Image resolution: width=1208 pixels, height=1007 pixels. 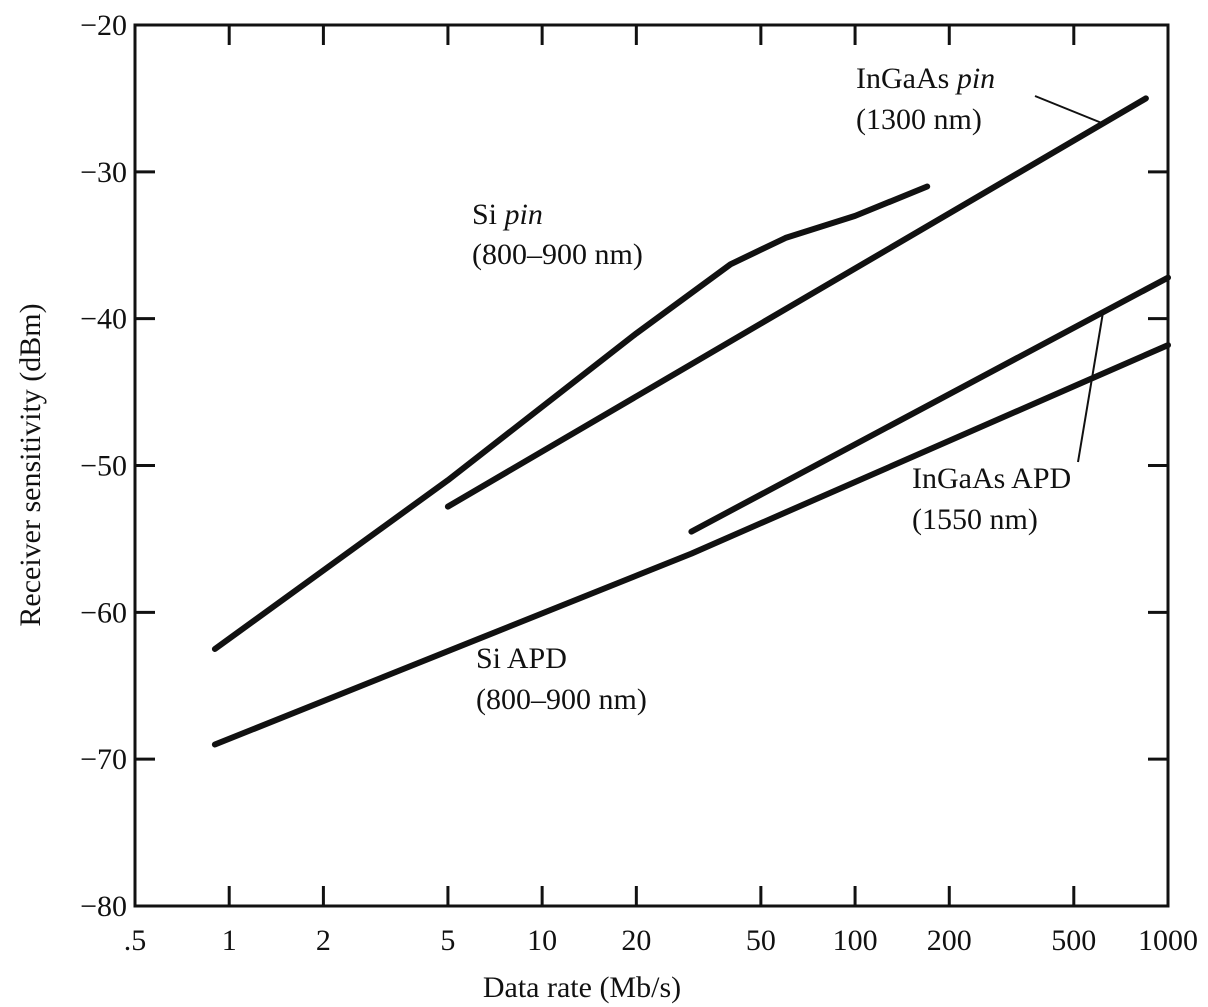 What do you see at coordinates (542, 940) in the screenshot?
I see `x-tick-label: 10` at bounding box center [542, 940].